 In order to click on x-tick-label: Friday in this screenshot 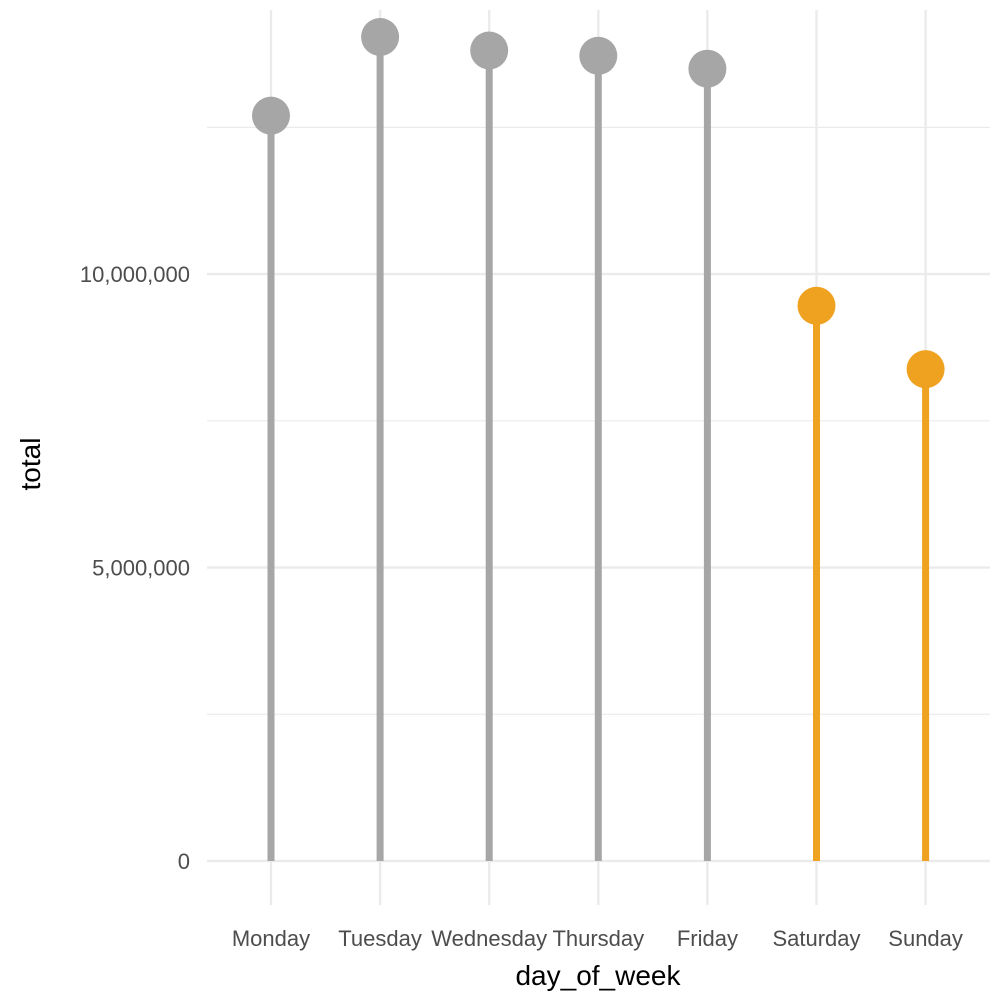, I will do `click(707, 938)`.